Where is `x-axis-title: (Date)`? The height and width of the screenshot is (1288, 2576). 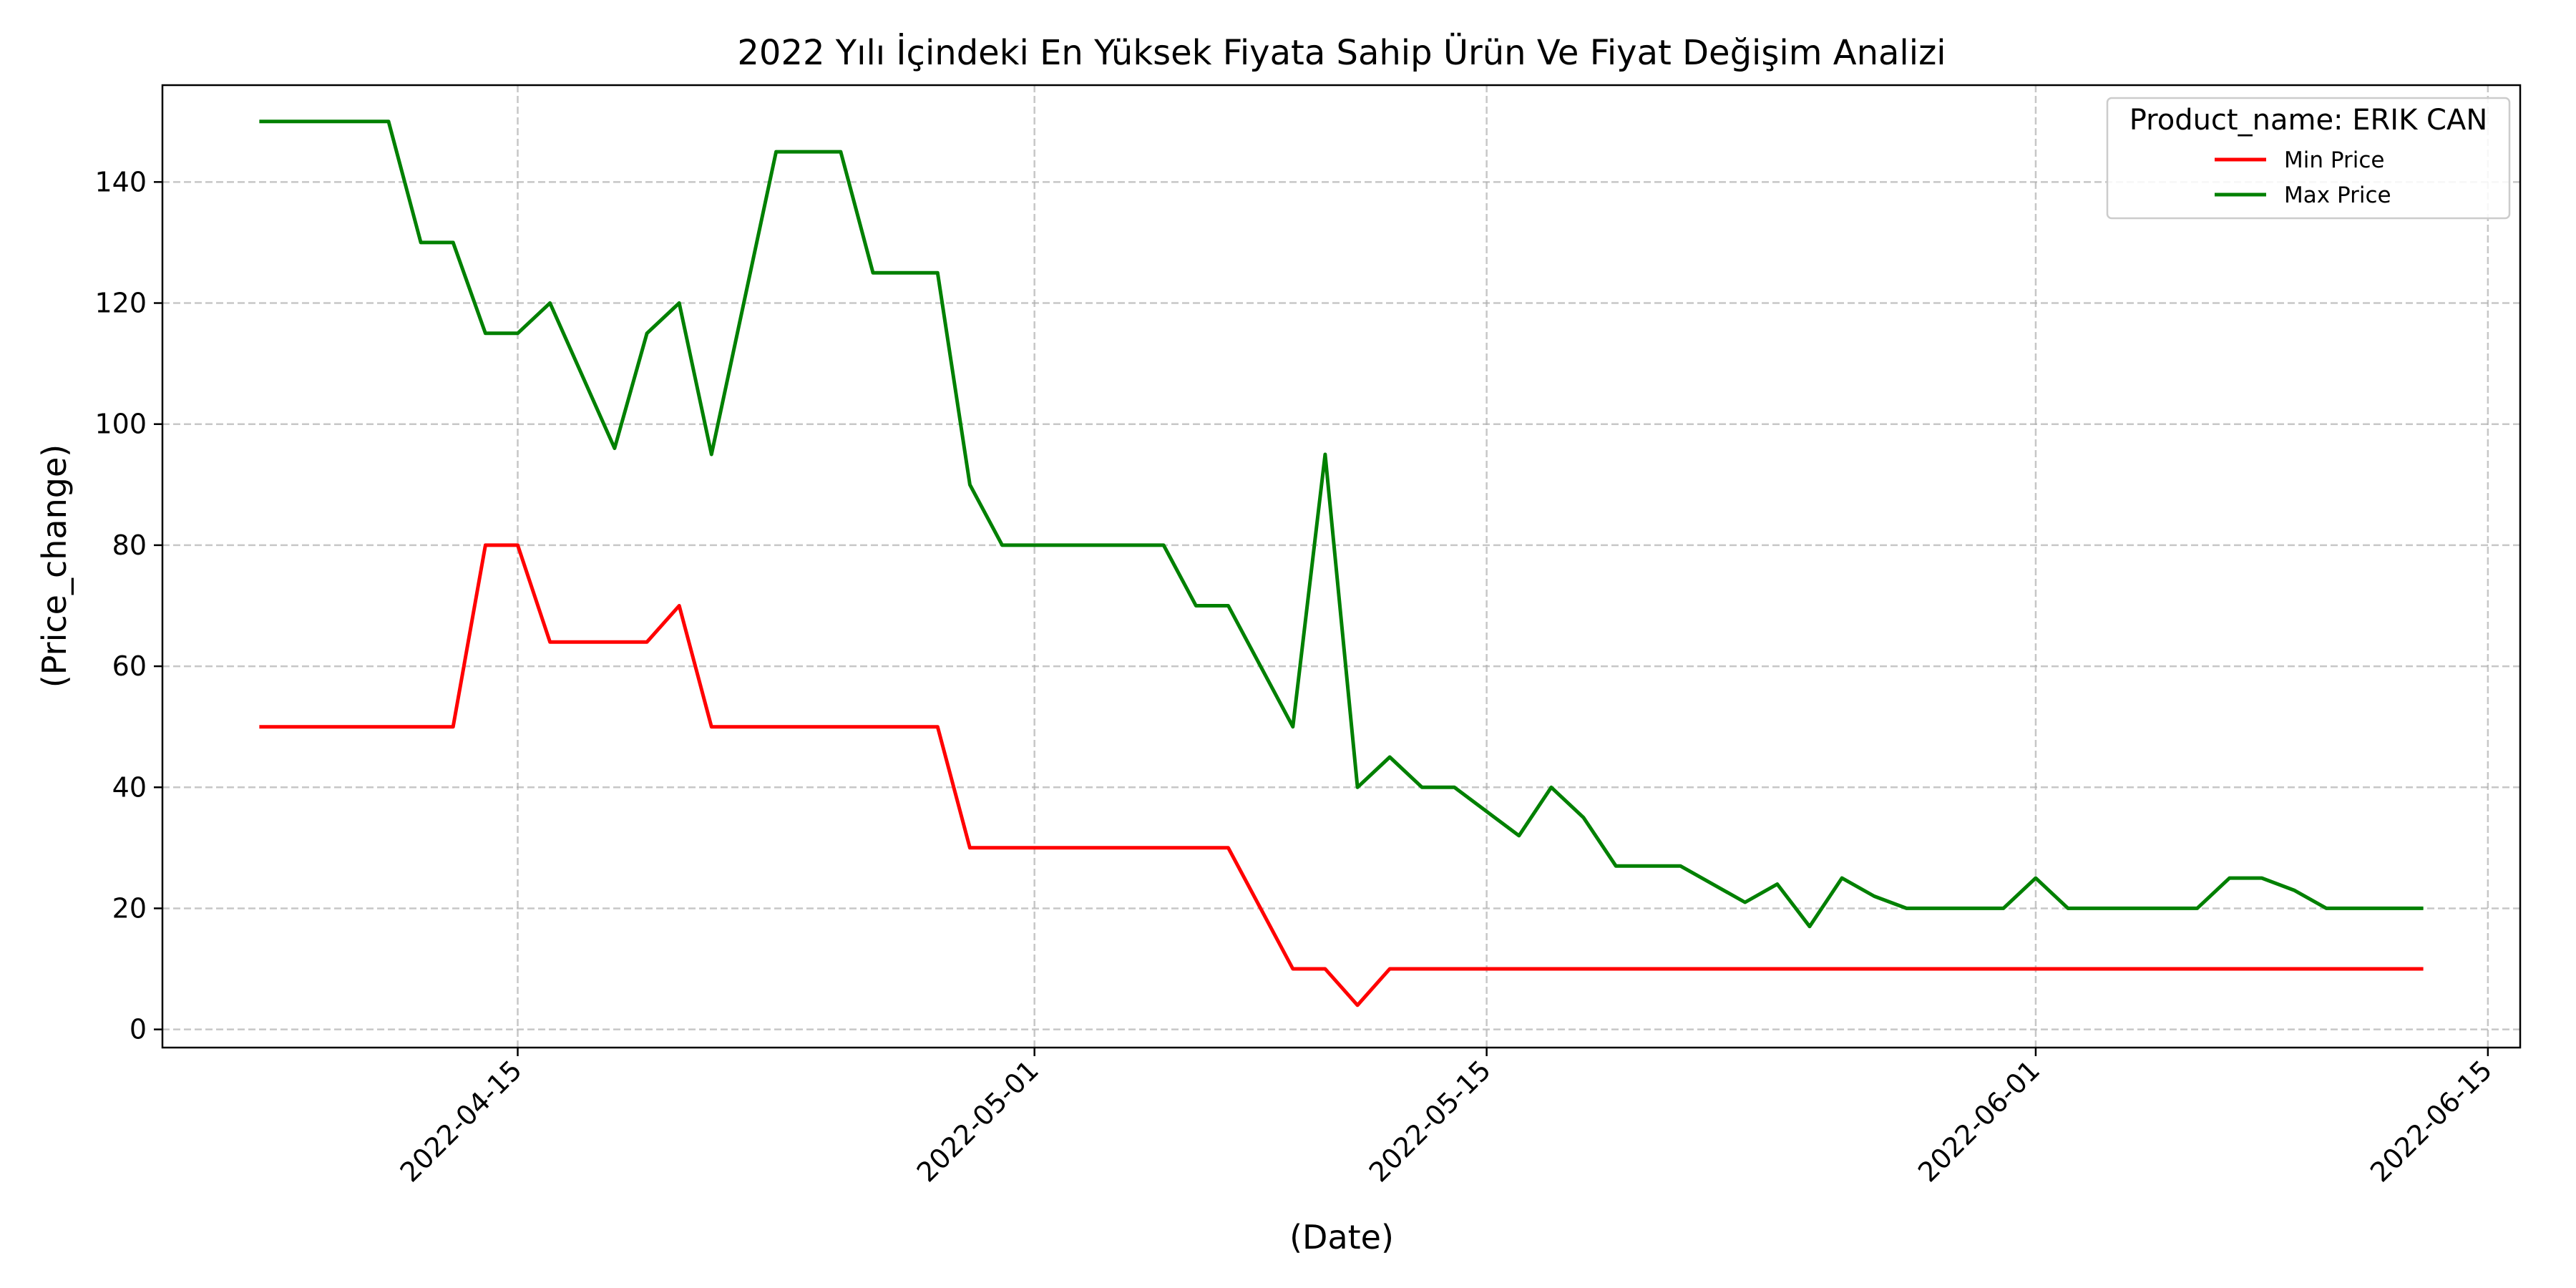 x-axis-title: (Date) is located at coordinates (1341, 1237).